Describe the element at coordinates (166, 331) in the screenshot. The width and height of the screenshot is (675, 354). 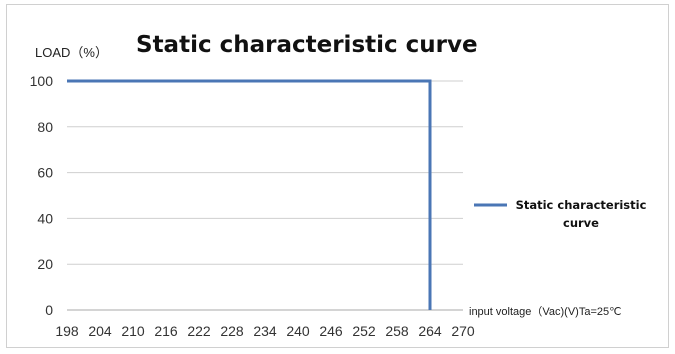
I see `x-tick-label-216: 216` at that location.